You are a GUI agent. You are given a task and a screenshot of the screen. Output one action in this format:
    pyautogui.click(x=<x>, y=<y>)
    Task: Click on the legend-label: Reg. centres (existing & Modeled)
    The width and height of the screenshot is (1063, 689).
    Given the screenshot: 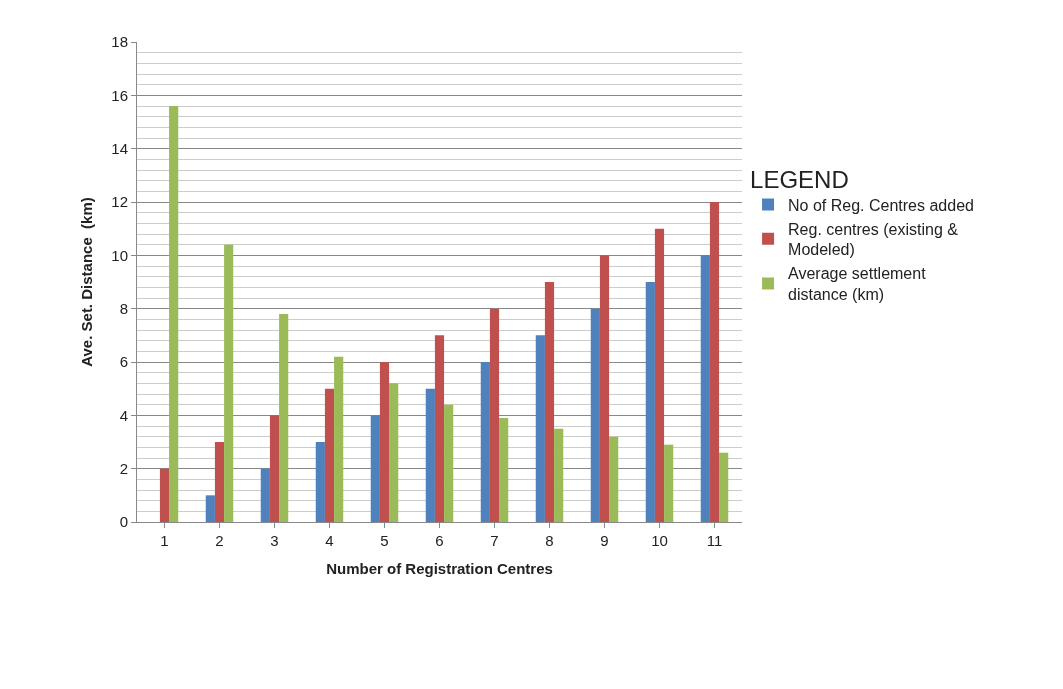 What is the action you would take?
    pyautogui.click(x=873, y=239)
    